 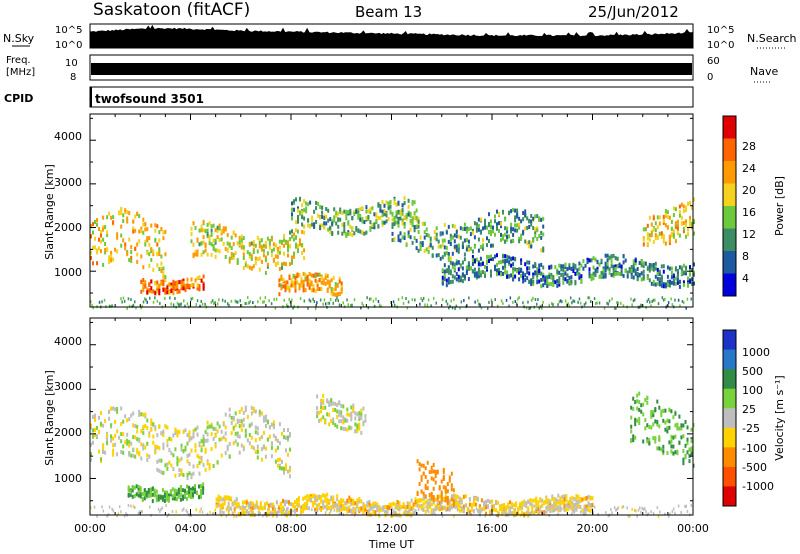 What do you see at coordinates (18, 60) in the screenshot?
I see `freq-label-line1: Freq.` at bounding box center [18, 60].